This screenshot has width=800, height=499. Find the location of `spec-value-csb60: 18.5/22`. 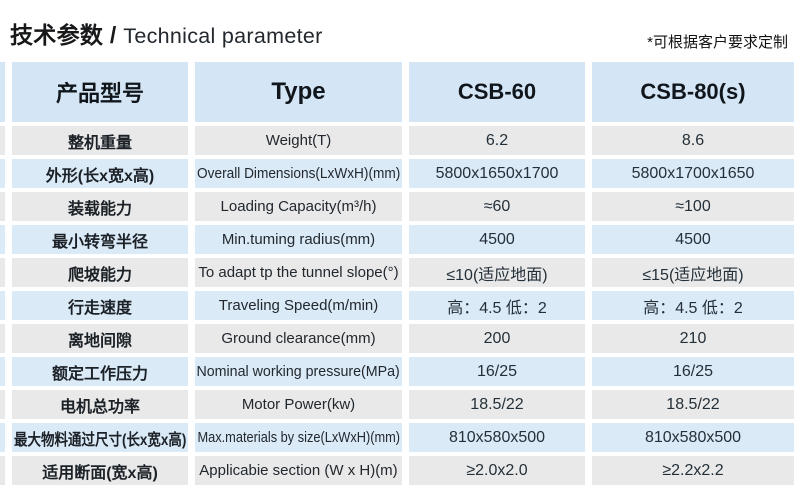

spec-value-csb60: 18.5/22 is located at coordinates (497, 404).